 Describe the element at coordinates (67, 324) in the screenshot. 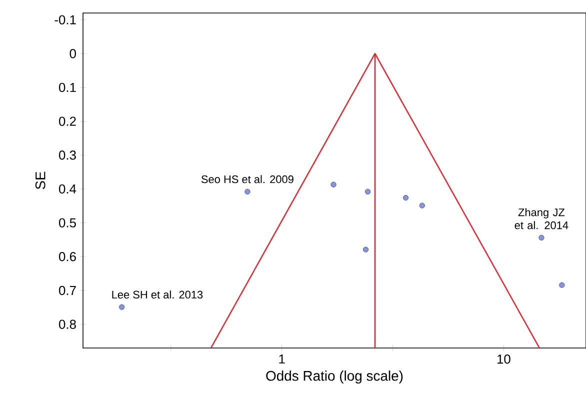

I see `y-tick-label: 0.8` at that location.